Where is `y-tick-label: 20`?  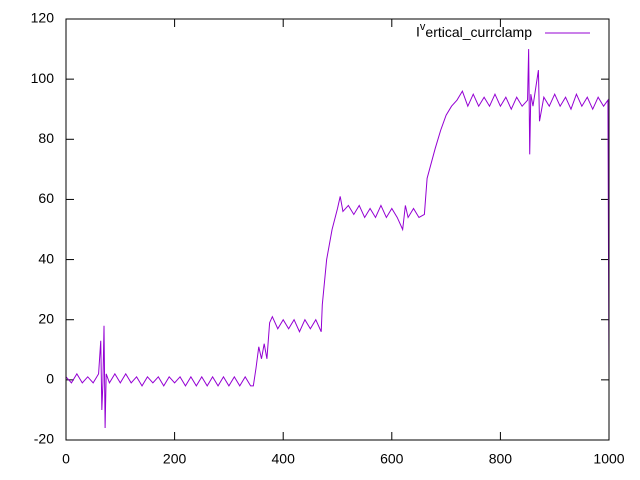 y-tick-label: 20 is located at coordinates (46, 318).